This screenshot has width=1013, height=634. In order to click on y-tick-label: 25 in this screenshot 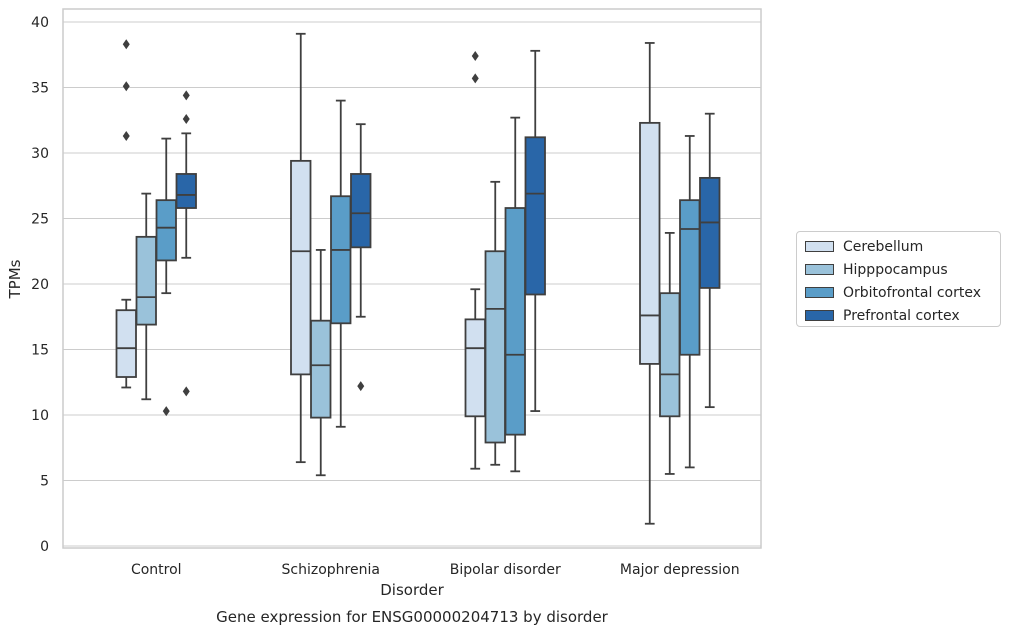, I will do `click(40, 220)`.